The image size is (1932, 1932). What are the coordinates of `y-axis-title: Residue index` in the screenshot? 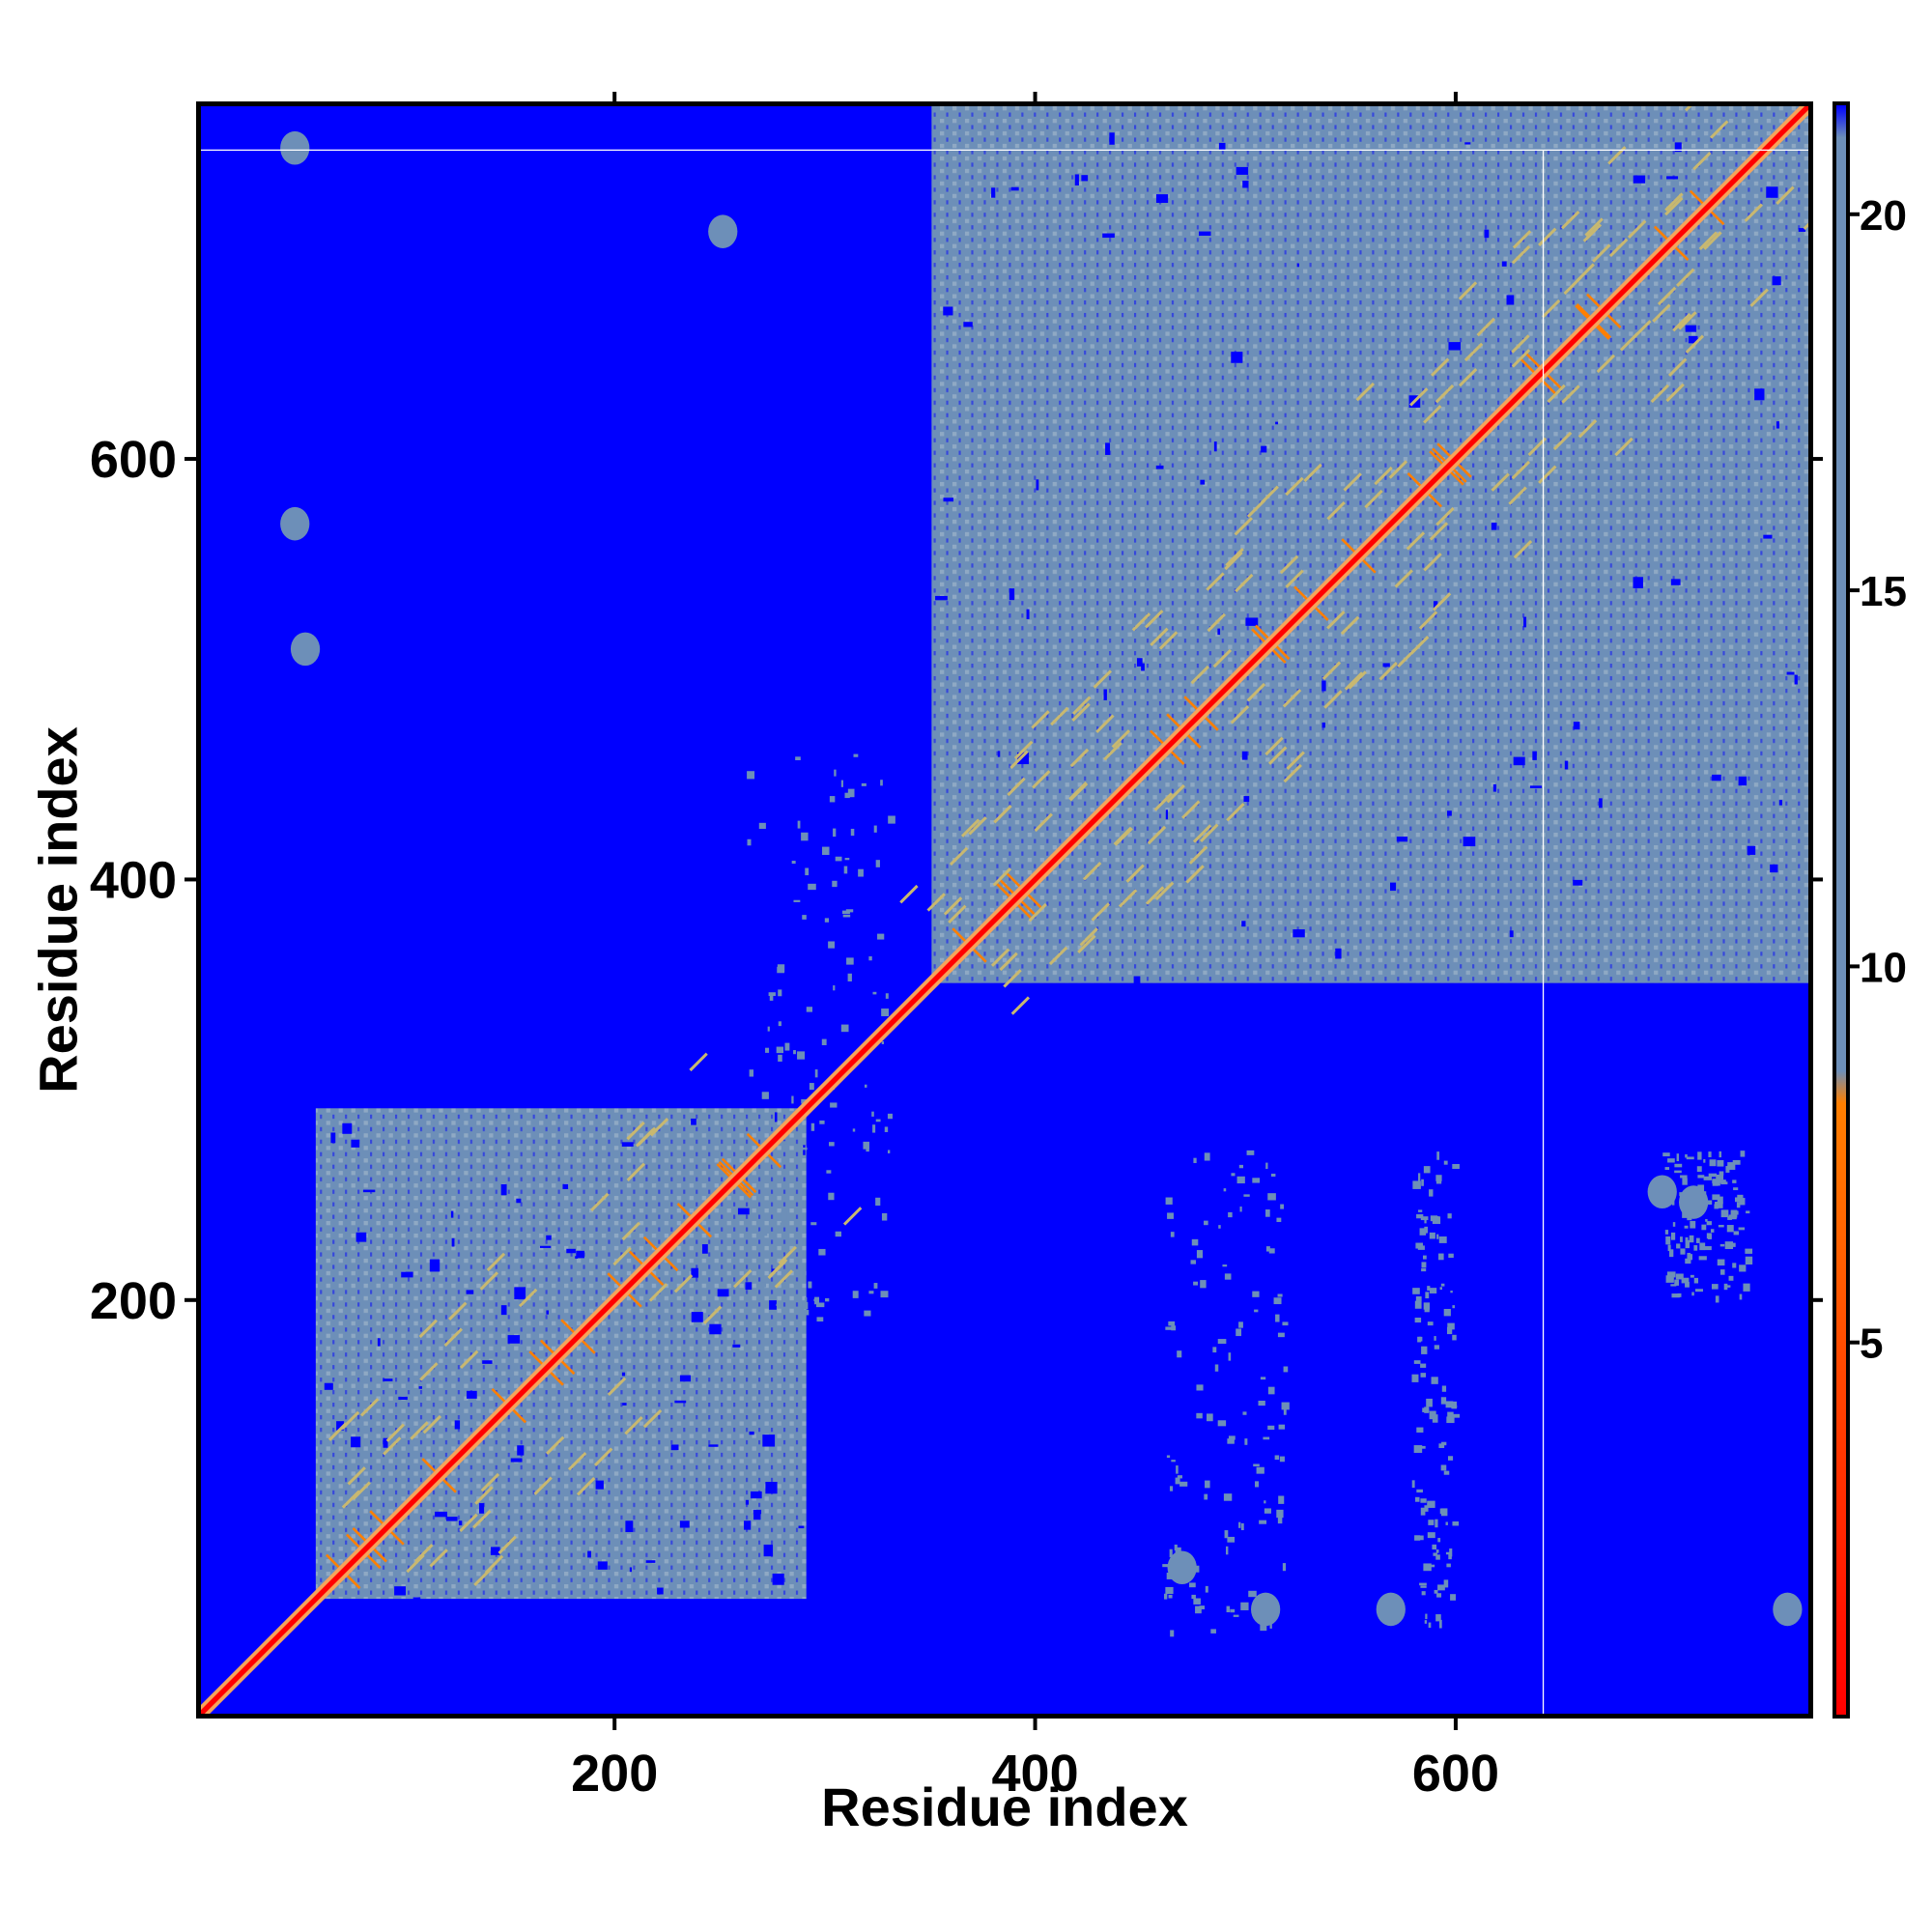 It's located at (58, 910).